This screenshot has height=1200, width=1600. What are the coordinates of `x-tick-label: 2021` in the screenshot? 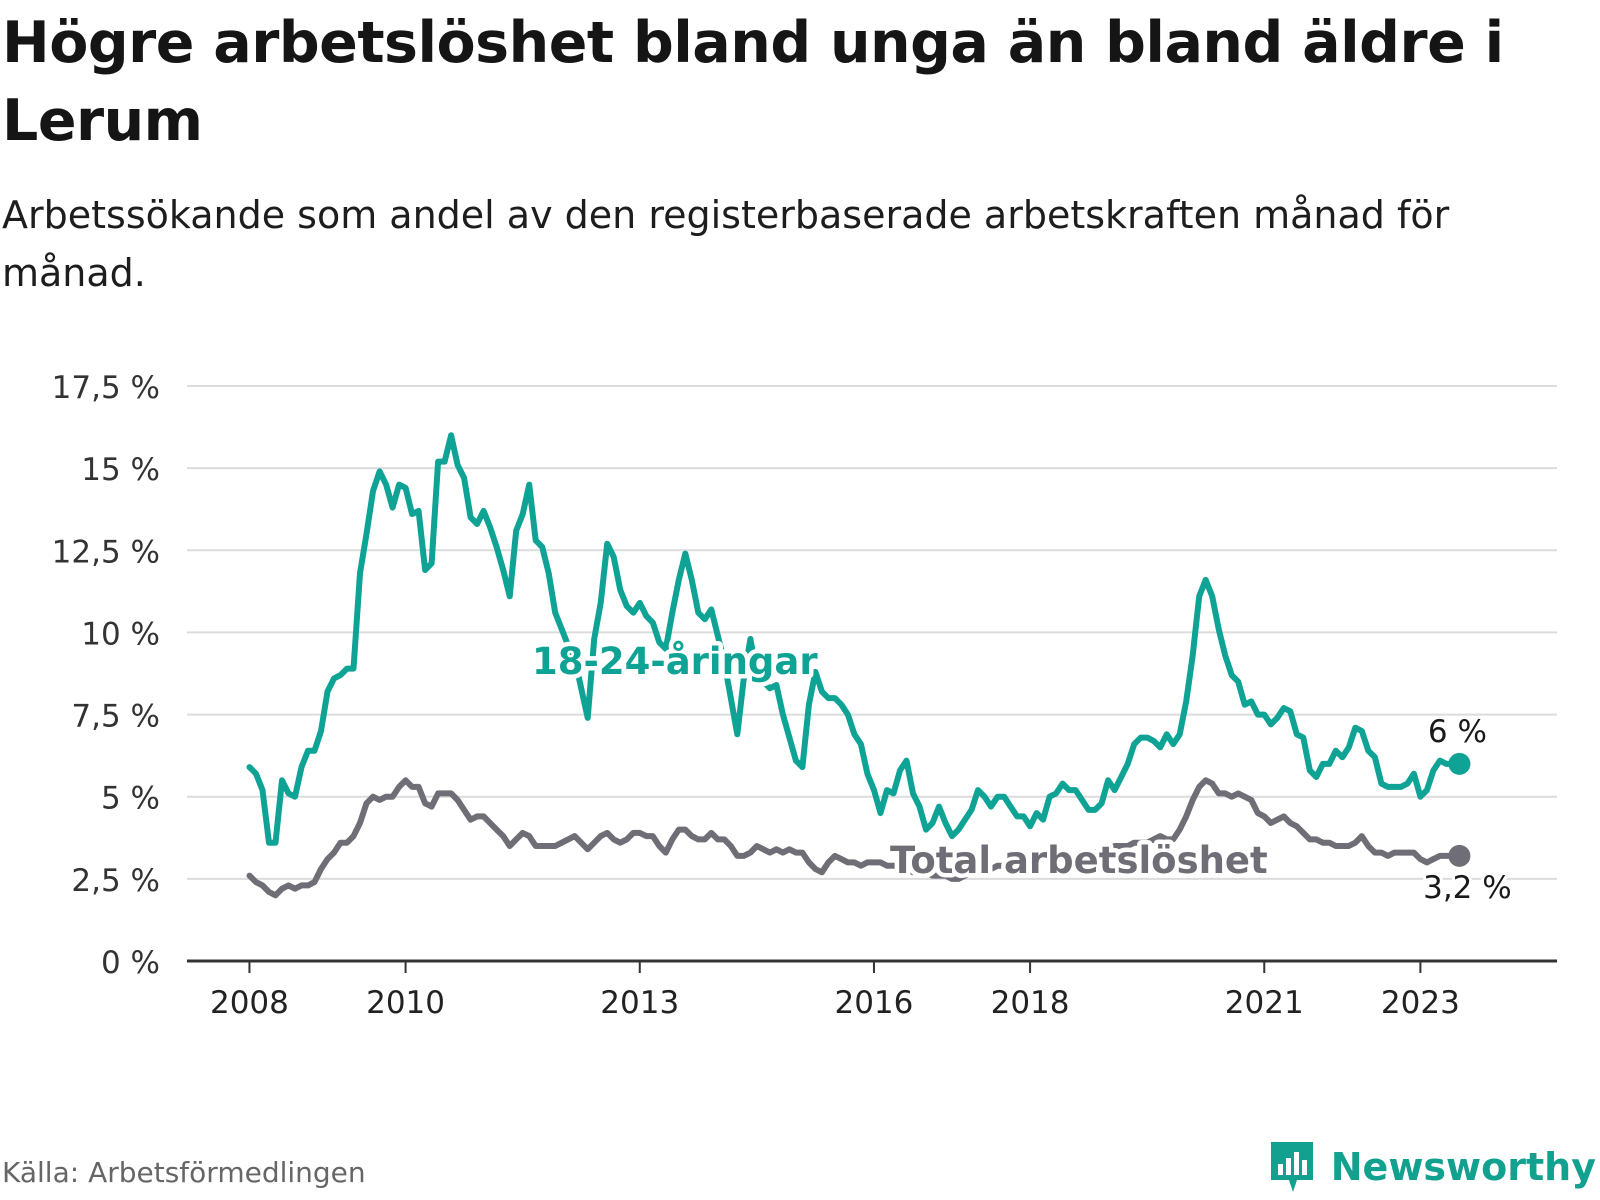 It's located at (1264, 1003).